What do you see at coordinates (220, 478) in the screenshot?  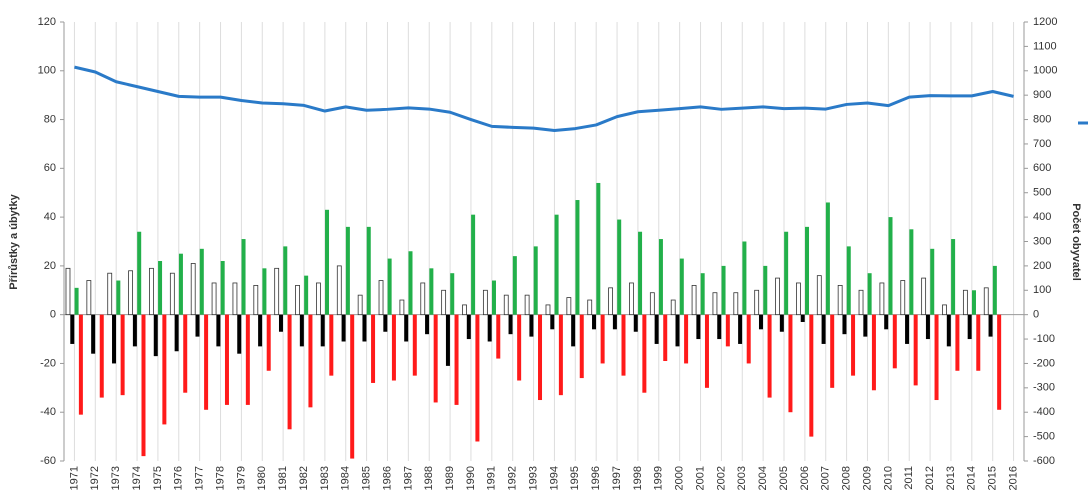 I see `x-tick-label: 1978` at bounding box center [220, 478].